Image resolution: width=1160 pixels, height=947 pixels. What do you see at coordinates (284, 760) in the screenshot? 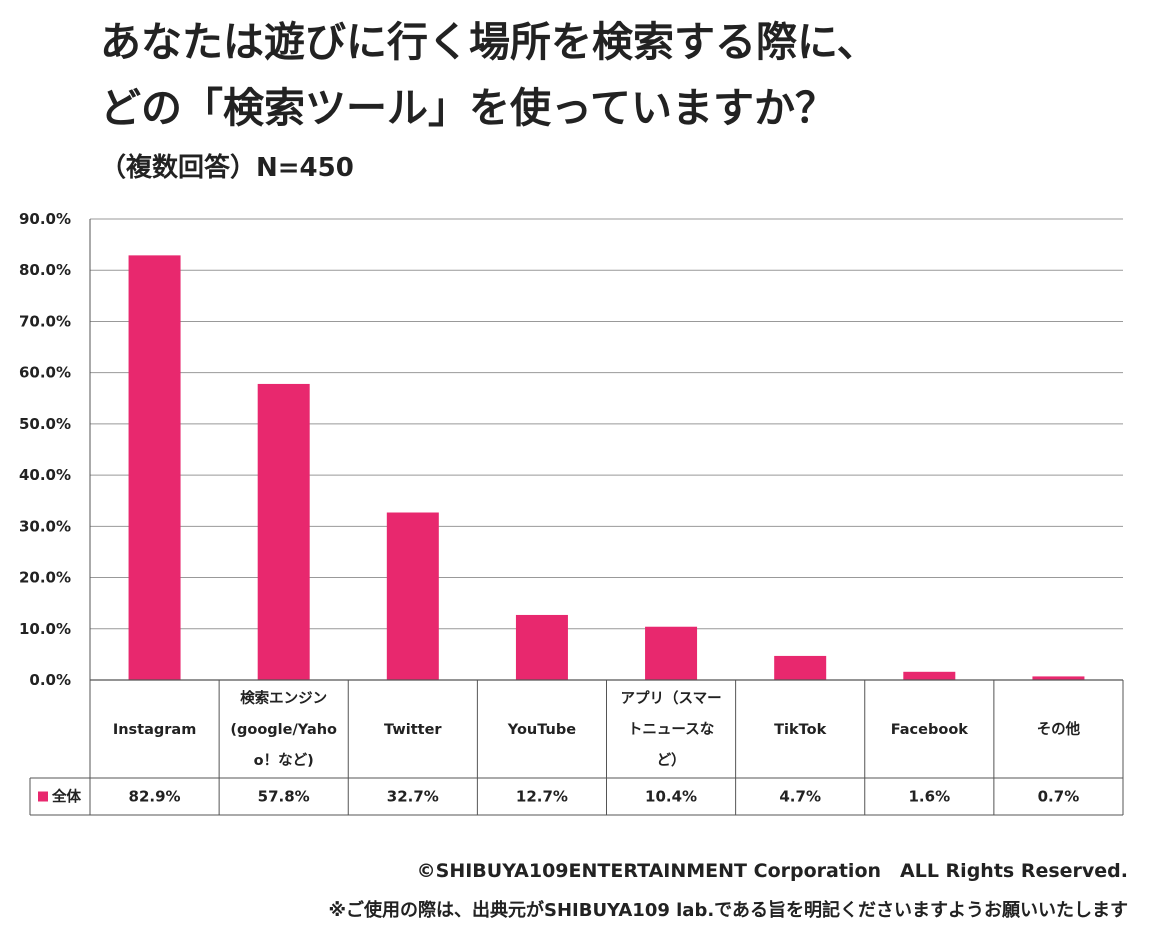
I see `category-label: o！など)` at bounding box center [284, 760].